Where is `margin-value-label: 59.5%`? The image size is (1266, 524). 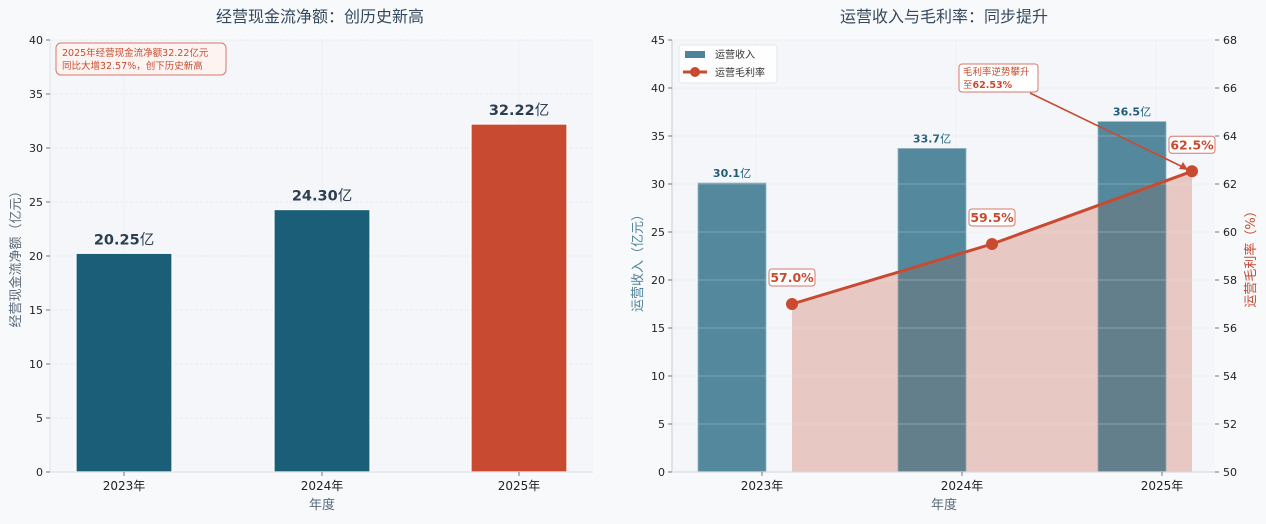
margin-value-label: 59.5% is located at coordinates (992, 217).